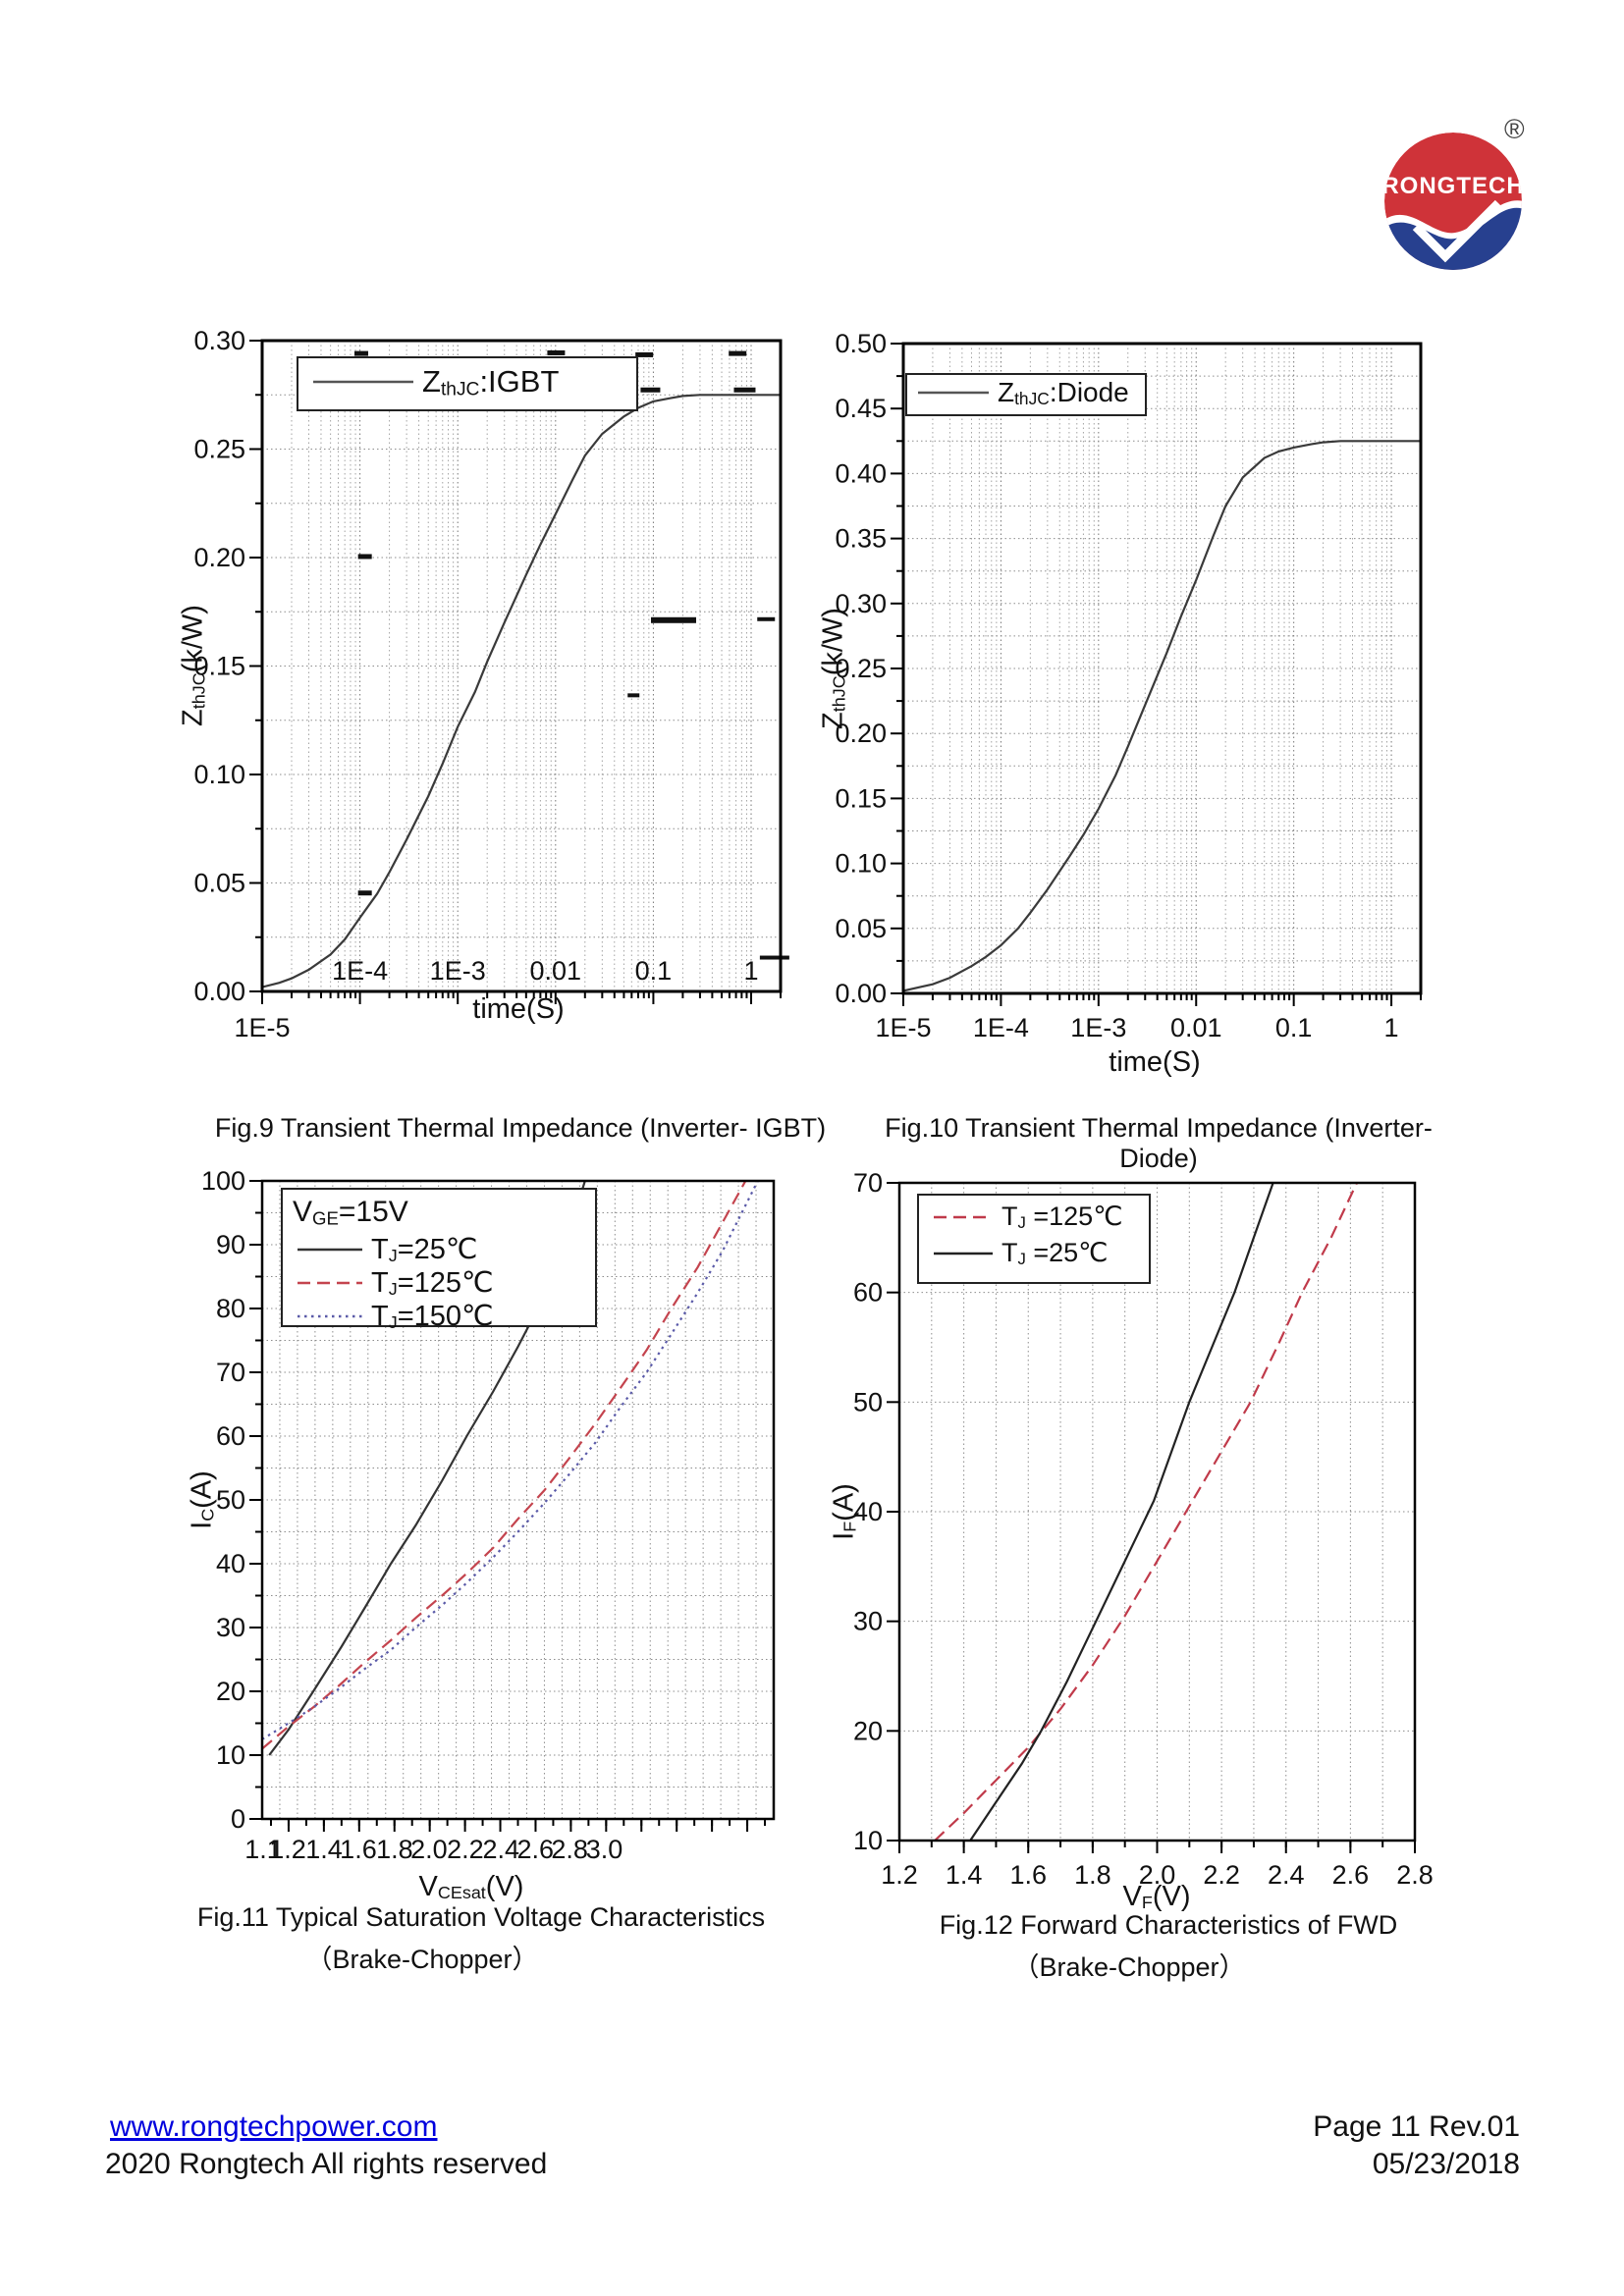 The image size is (1624, 2296). Describe the element at coordinates (1028, 1217) in the screenshot. I see `fig12-legend-entry: TJ =125℃` at that location.